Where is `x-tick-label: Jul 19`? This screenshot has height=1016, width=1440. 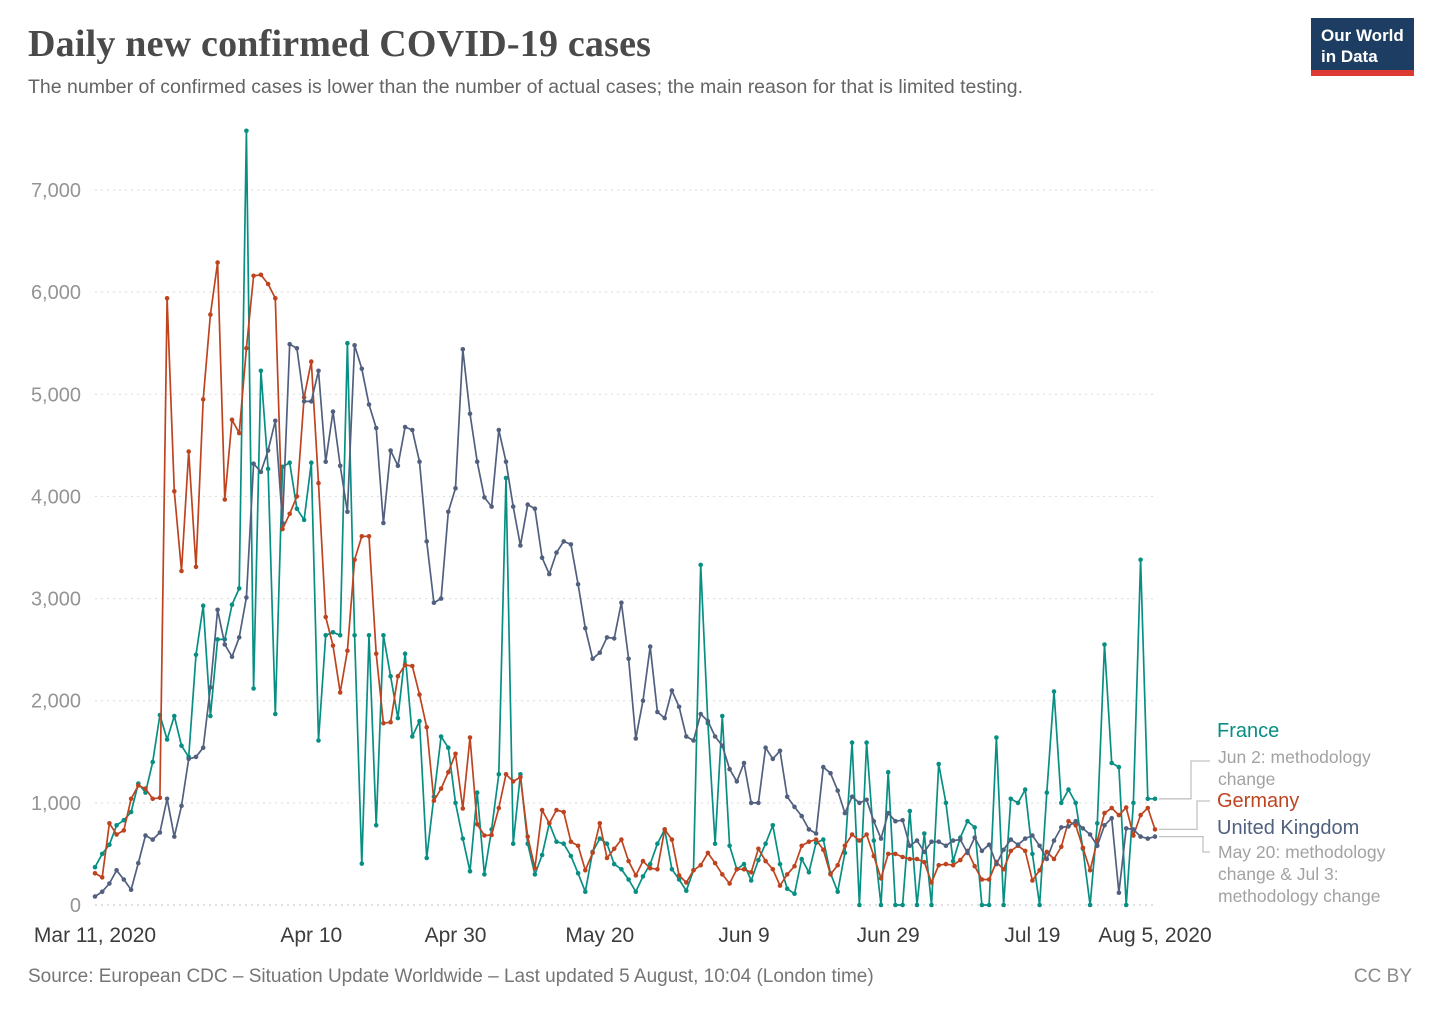
x-tick-label: Jul 19 is located at coordinates (1032, 935).